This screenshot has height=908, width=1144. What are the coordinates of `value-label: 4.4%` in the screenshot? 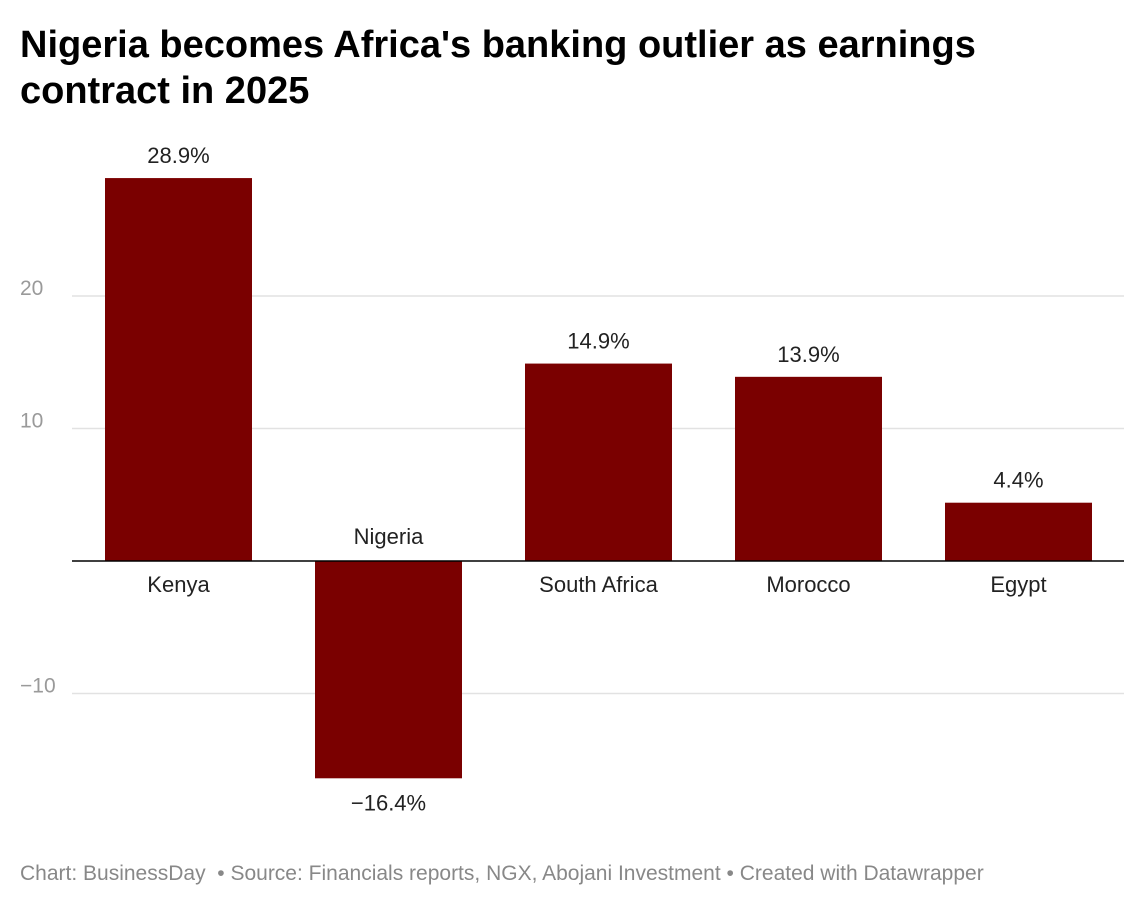 It's located at (1018, 480).